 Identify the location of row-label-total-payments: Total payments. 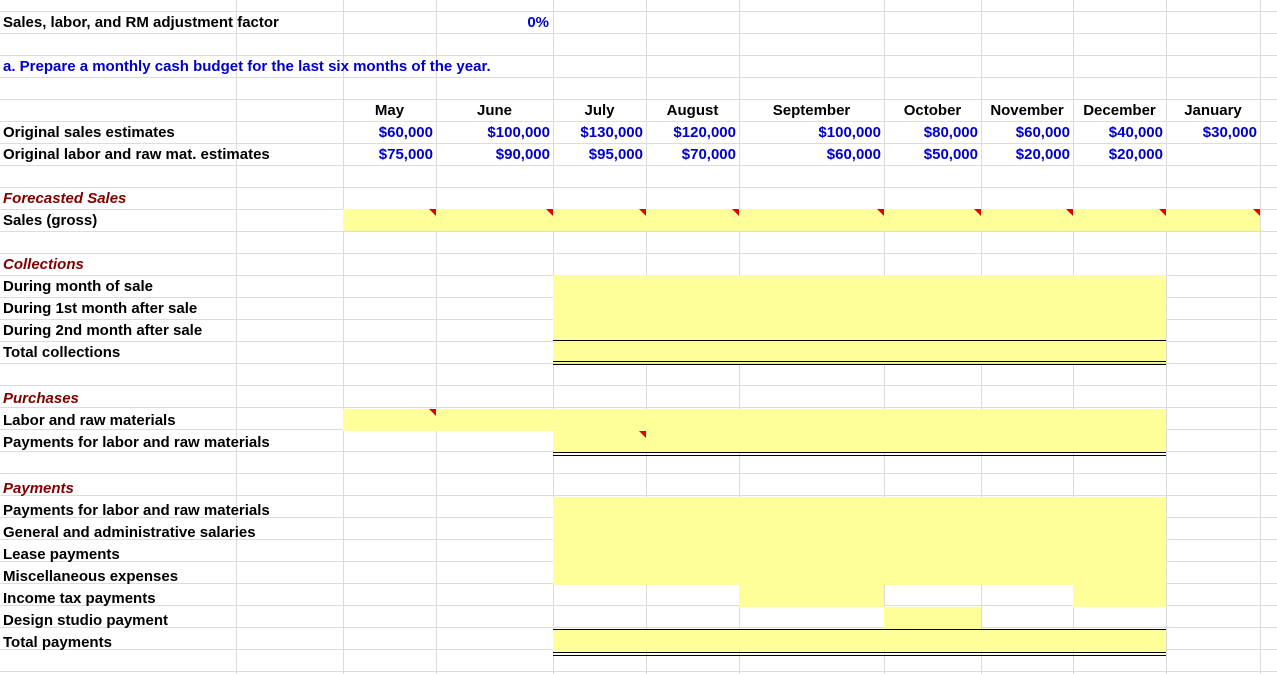
(57, 642).